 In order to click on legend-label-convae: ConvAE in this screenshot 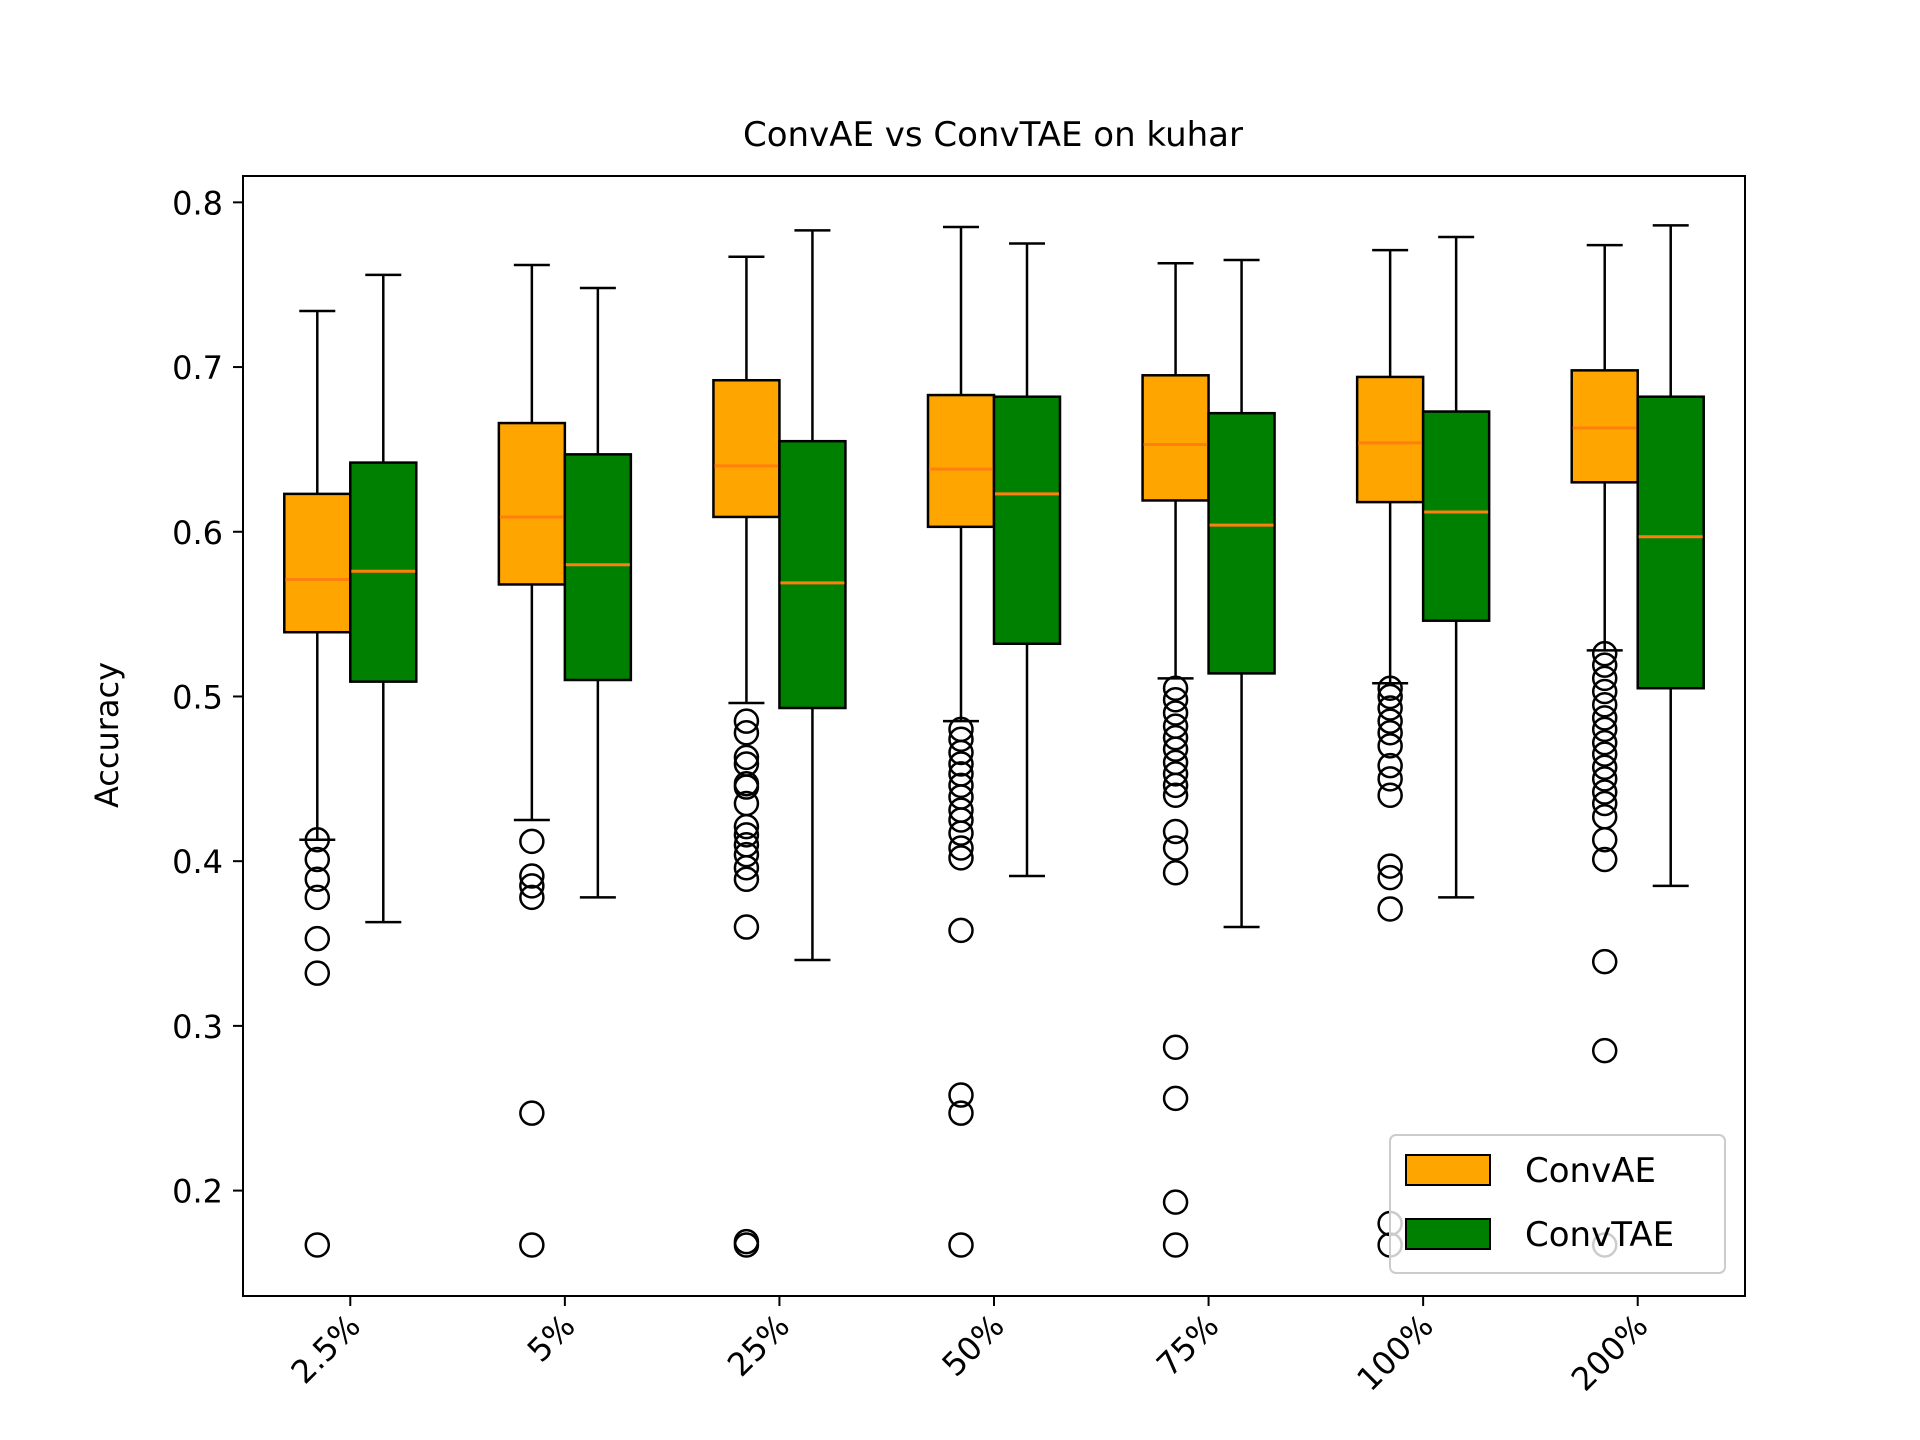, I will do `click(1590, 1171)`.